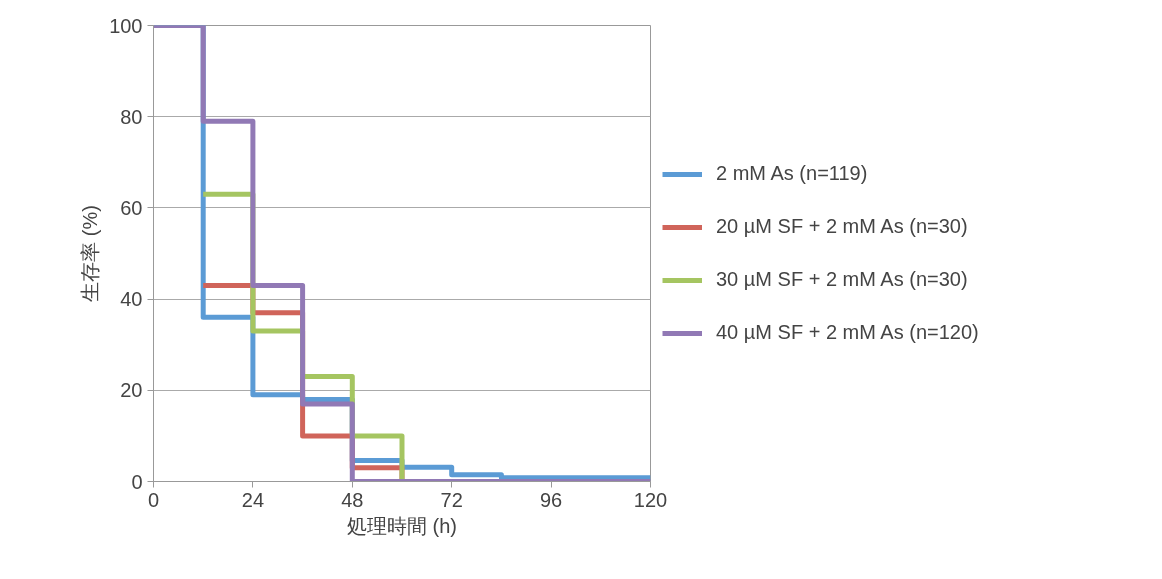 The image size is (1162, 579). What do you see at coordinates (90, 253) in the screenshot?
I see `y-axis-title: 生存率 (%)` at bounding box center [90, 253].